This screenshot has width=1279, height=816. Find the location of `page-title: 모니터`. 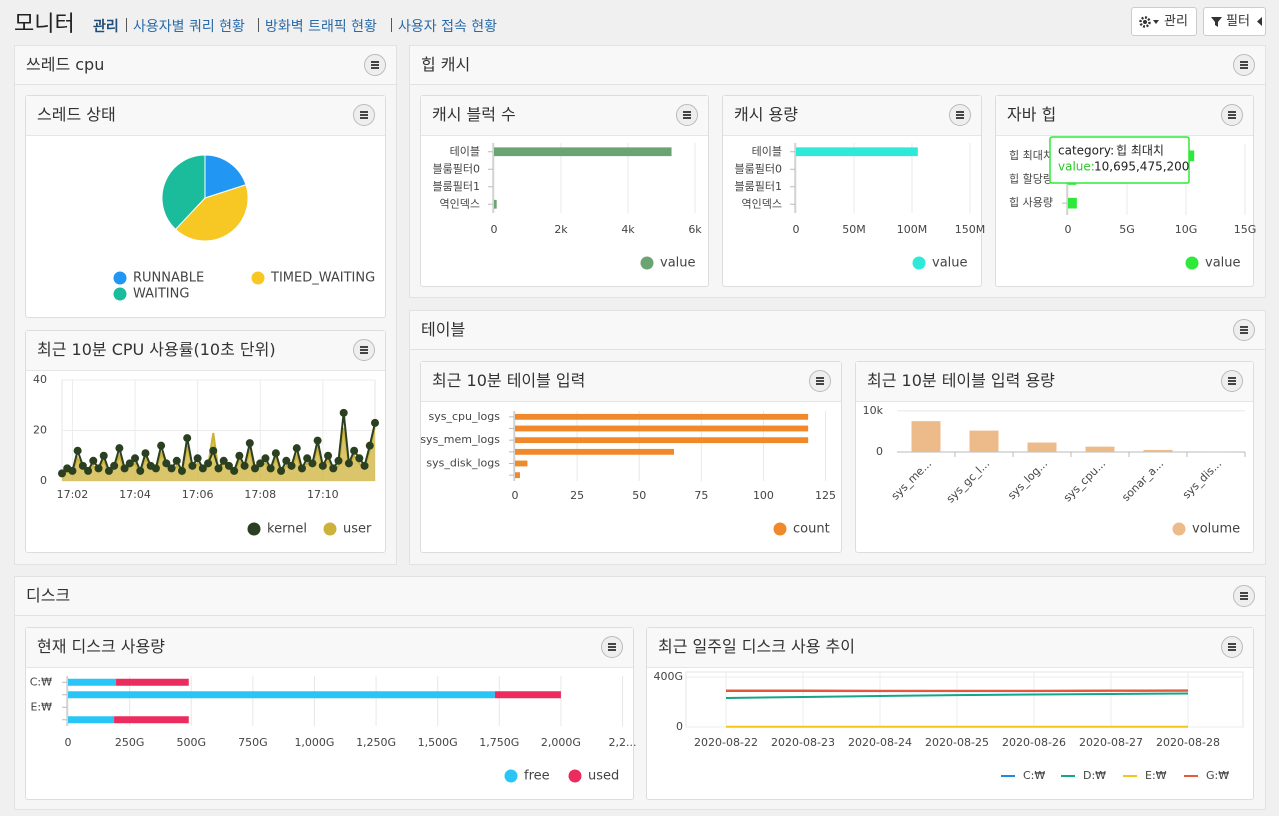

page-title: 모니터 is located at coordinates (44, 24).